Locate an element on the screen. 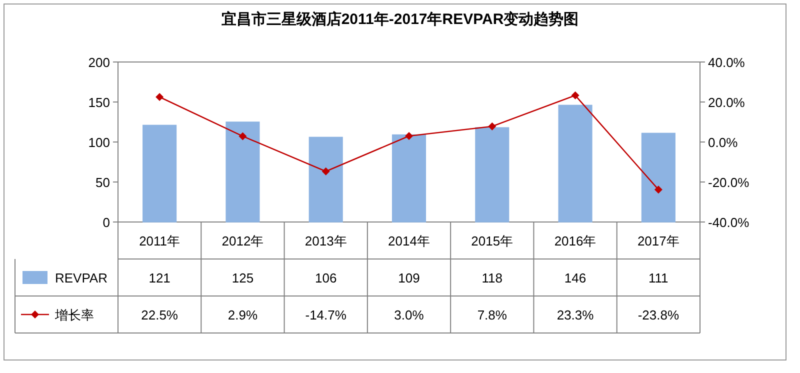 The image size is (800, 373). x-tick-label: 2011年 is located at coordinates (159, 241).